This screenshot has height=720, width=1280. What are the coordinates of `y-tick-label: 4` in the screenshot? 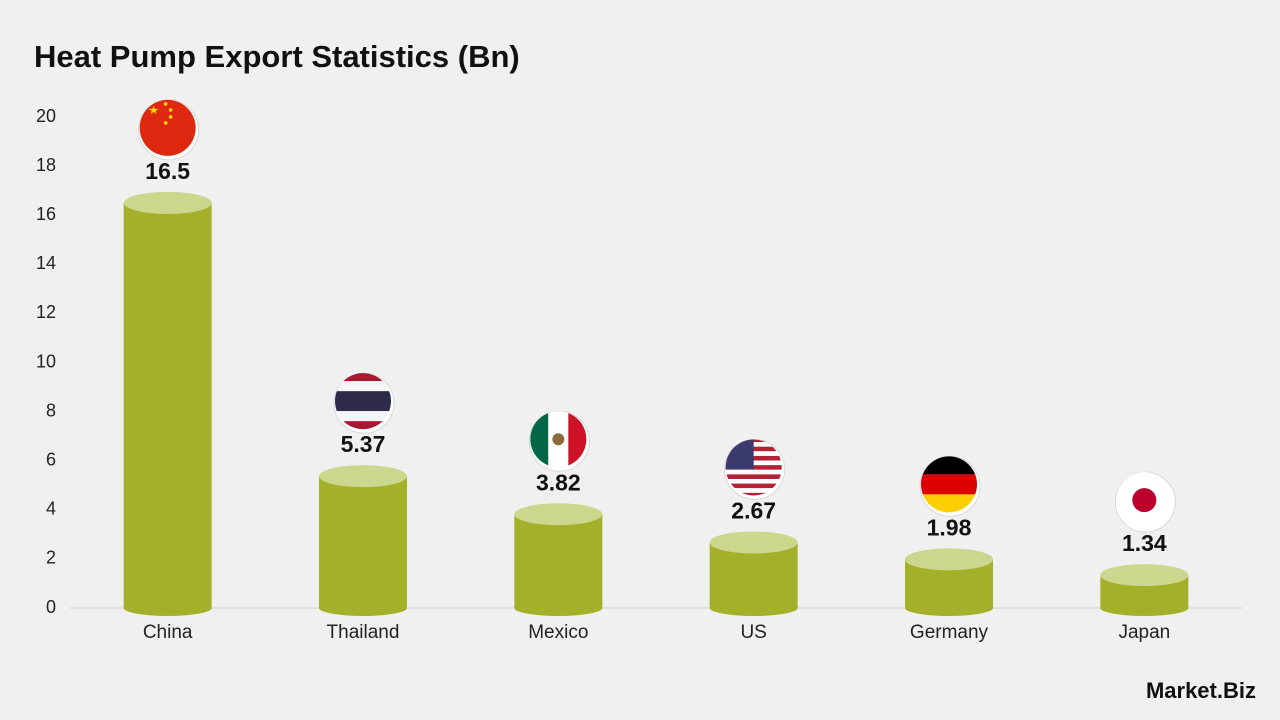 It's located at (51, 509).